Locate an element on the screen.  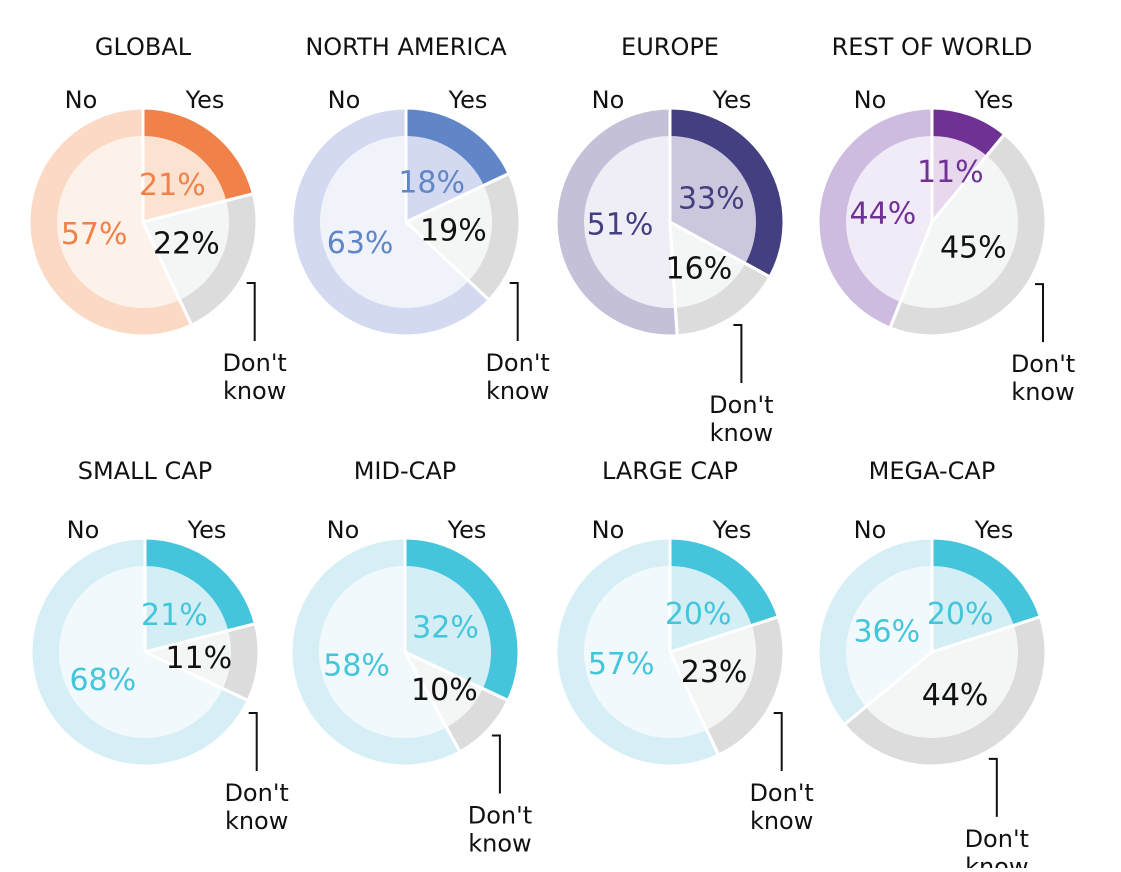
value-label-dont-know: 16% is located at coordinates (699, 269).